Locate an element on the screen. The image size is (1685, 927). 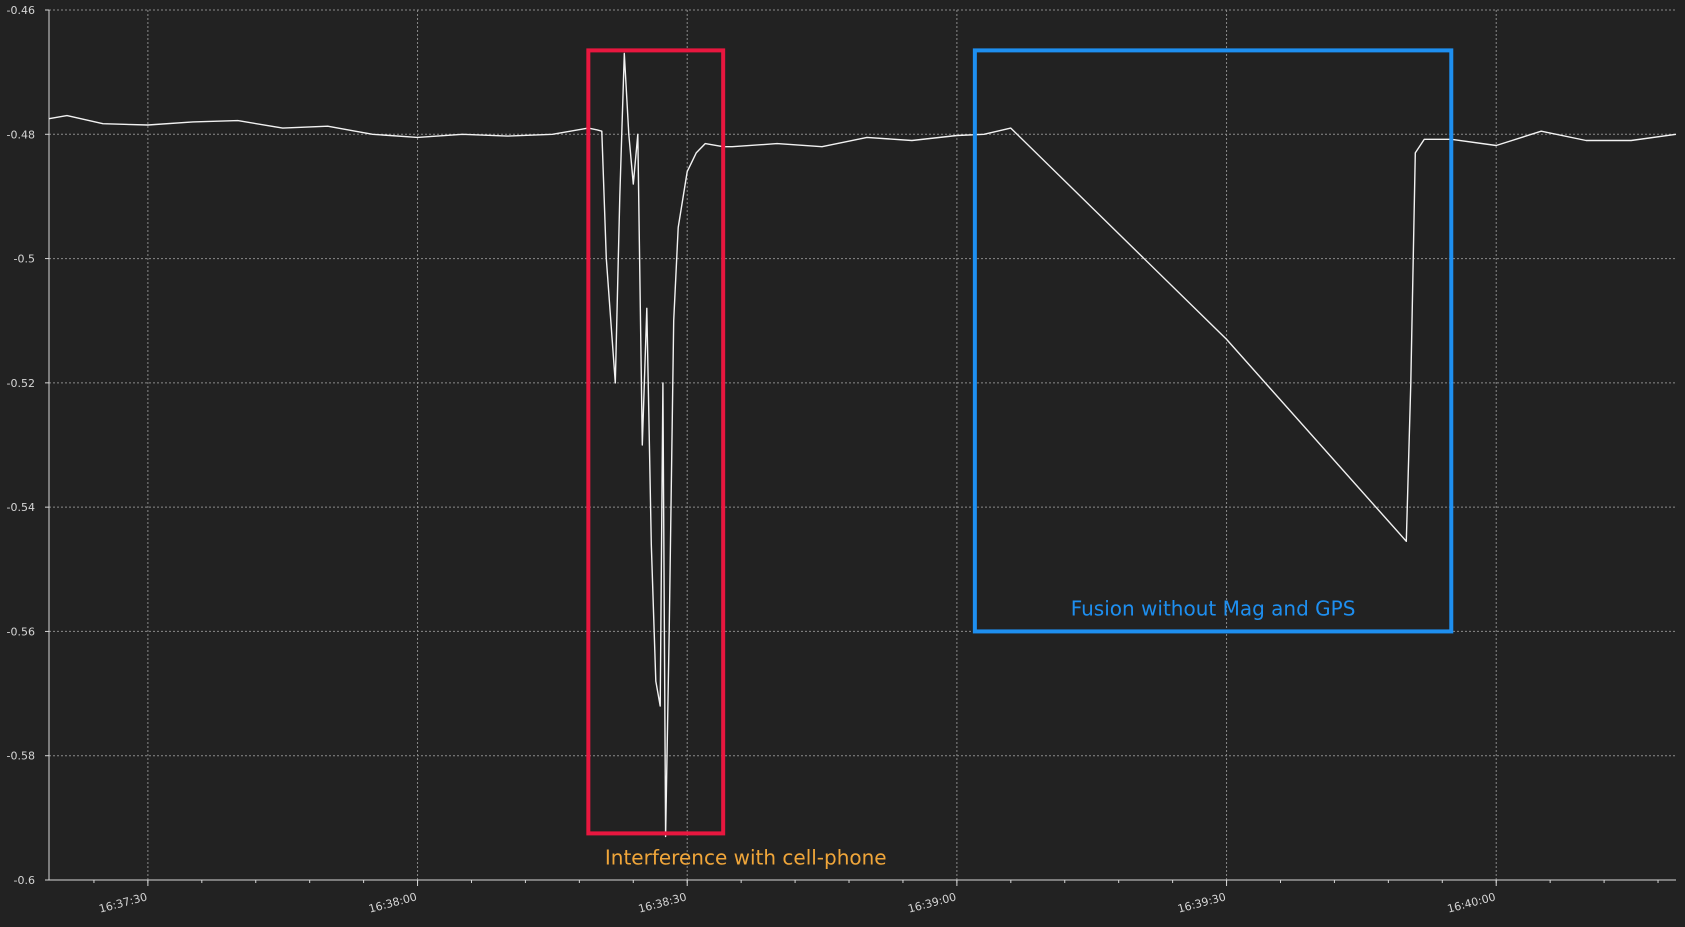
interference-annotation-label: Interference with cell-phone is located at coordinates (746, 857).